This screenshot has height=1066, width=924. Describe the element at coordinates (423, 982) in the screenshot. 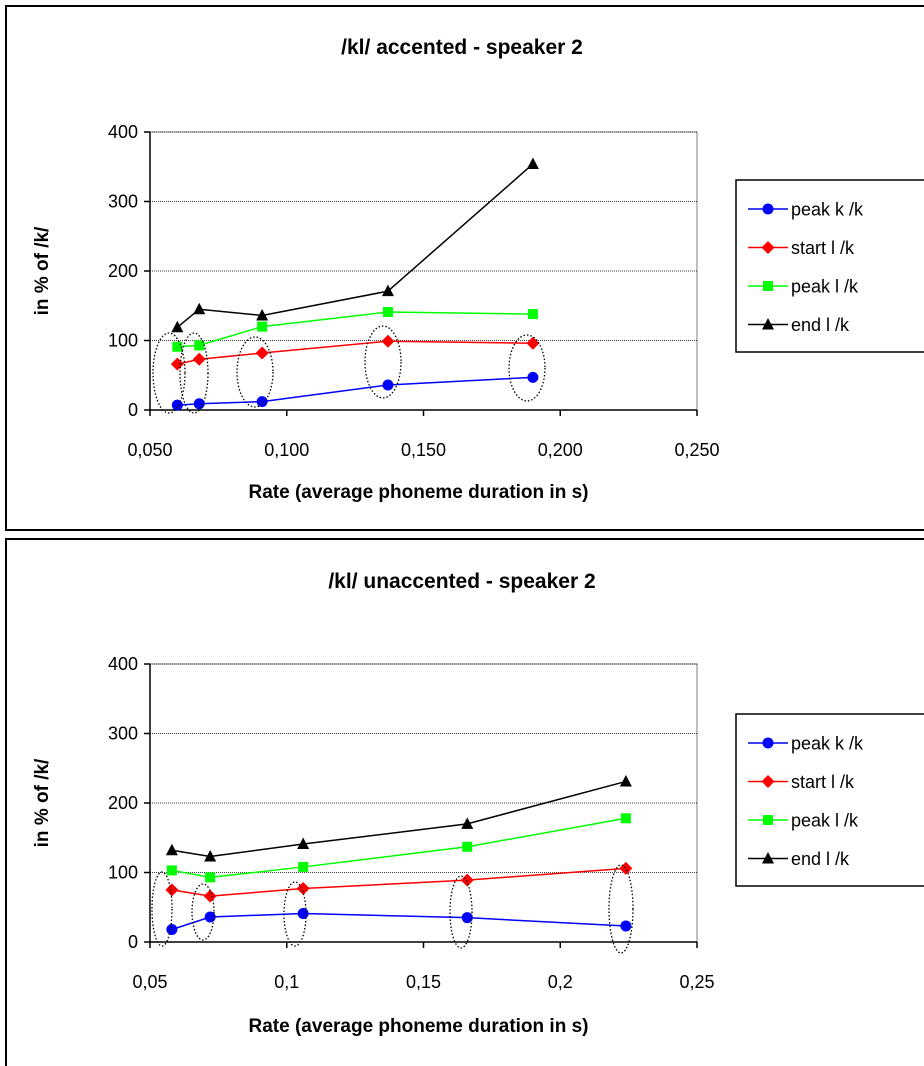

I see `x-tick-label: 0,15` at that location.